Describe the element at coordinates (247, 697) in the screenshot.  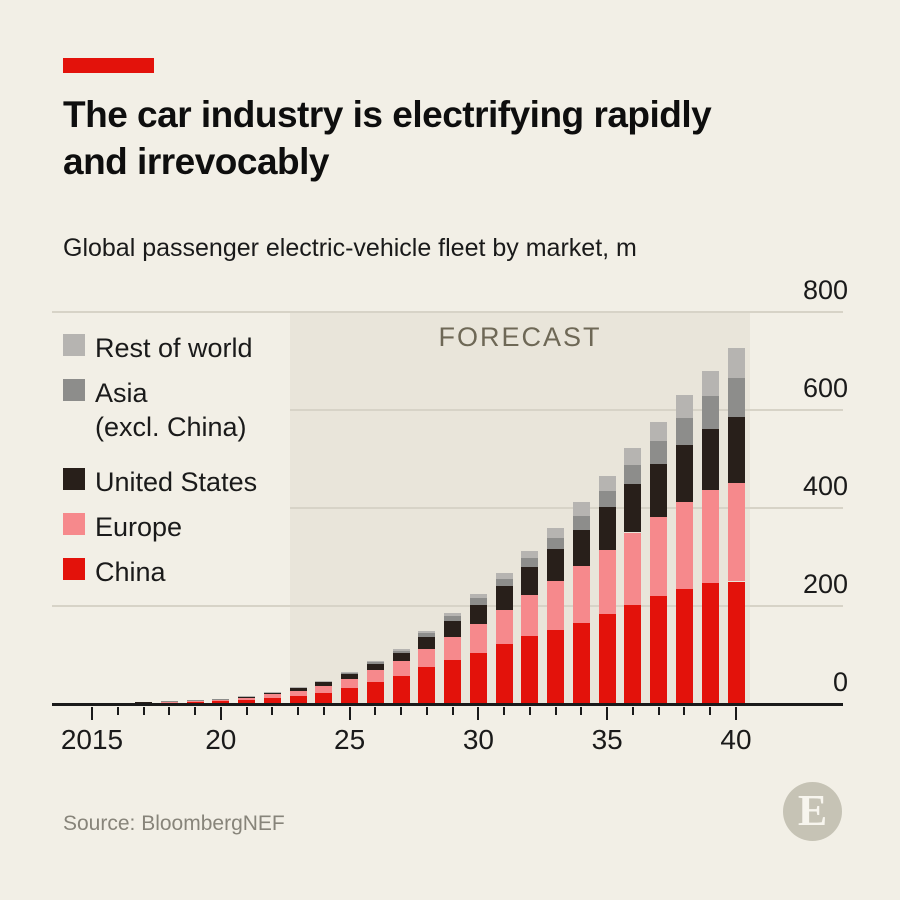
I see `bar-segment-united-states-2021` at that location.